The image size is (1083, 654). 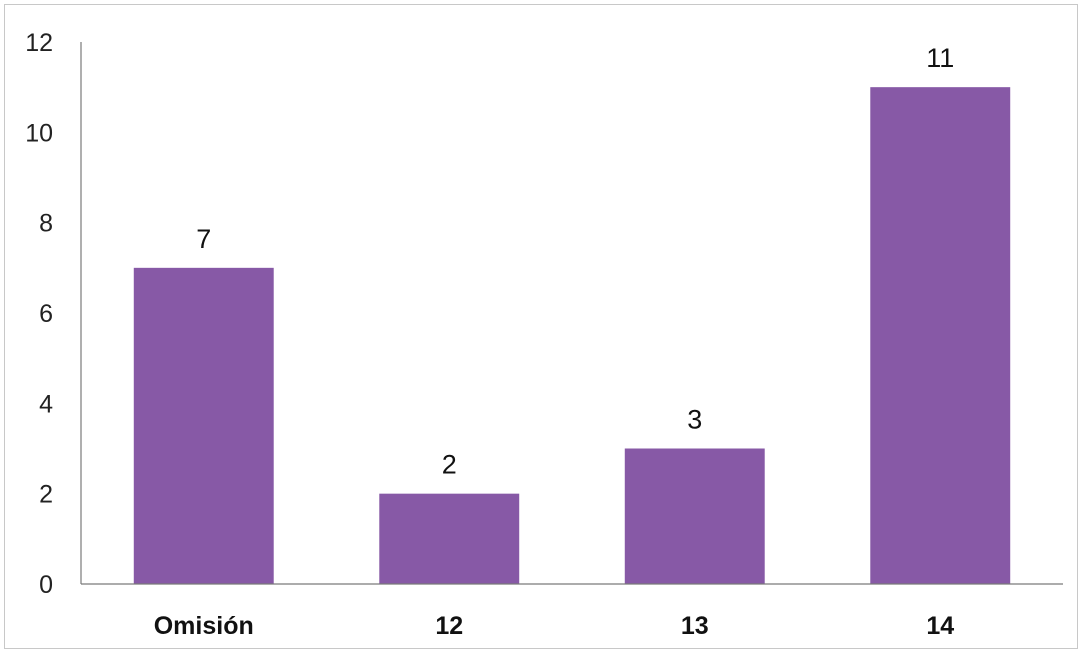 What do you see at coordinates (46, 495) in the screenshot?
I see `y-tick-label: 2` at bounding box center [46, 495].